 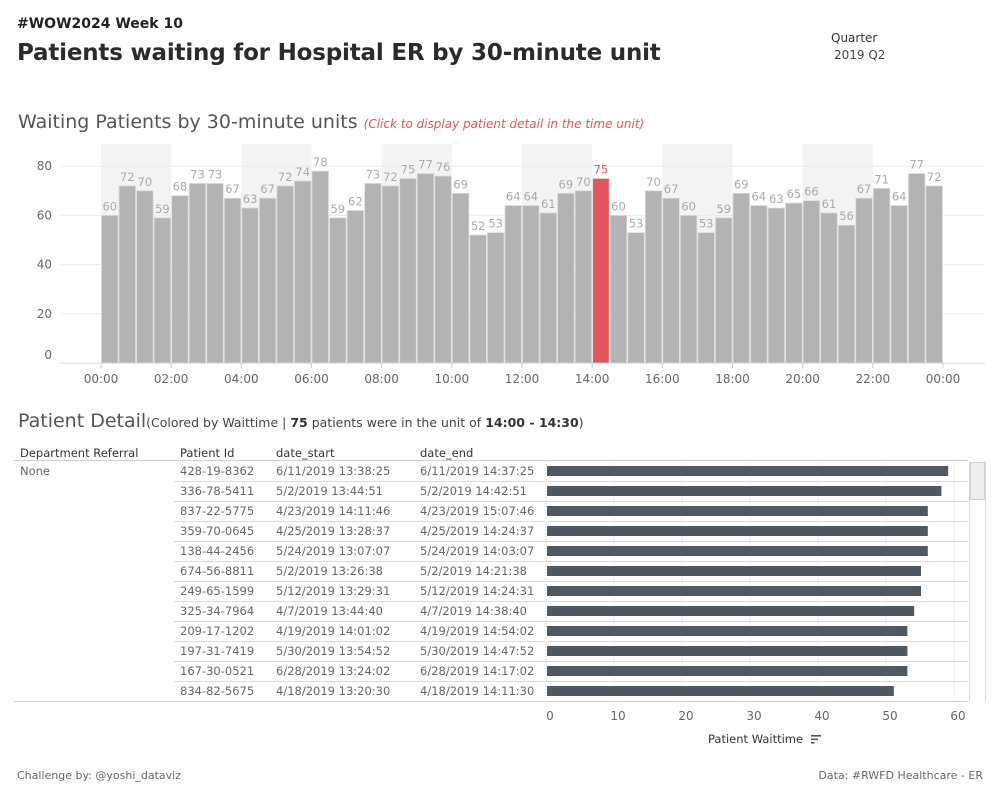 What do you see at coordinates (829, 204) in the screenshot?
I see `bar-data-label: 61` at bounding box center [829, 204].